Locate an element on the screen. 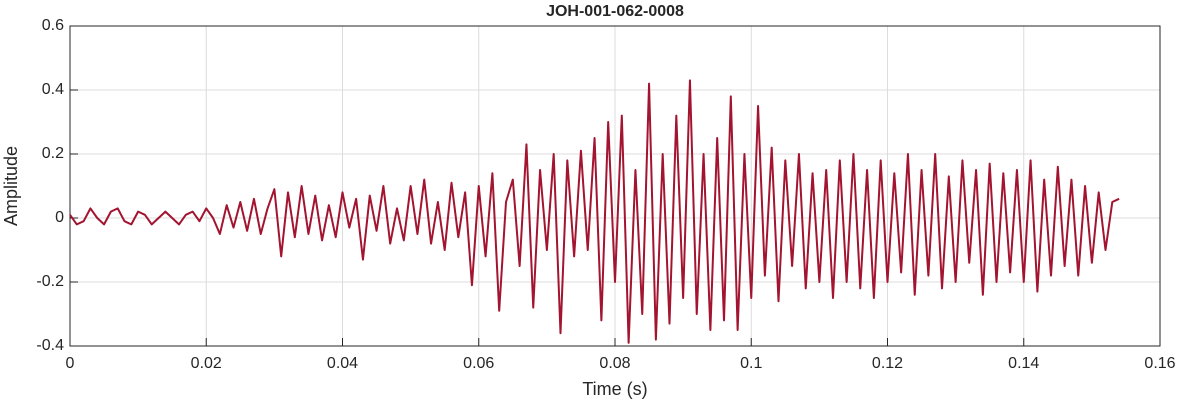 This screenshot has height=404, width=1182. y-axis-label: Amplitude is located at coordinates (11, 186).